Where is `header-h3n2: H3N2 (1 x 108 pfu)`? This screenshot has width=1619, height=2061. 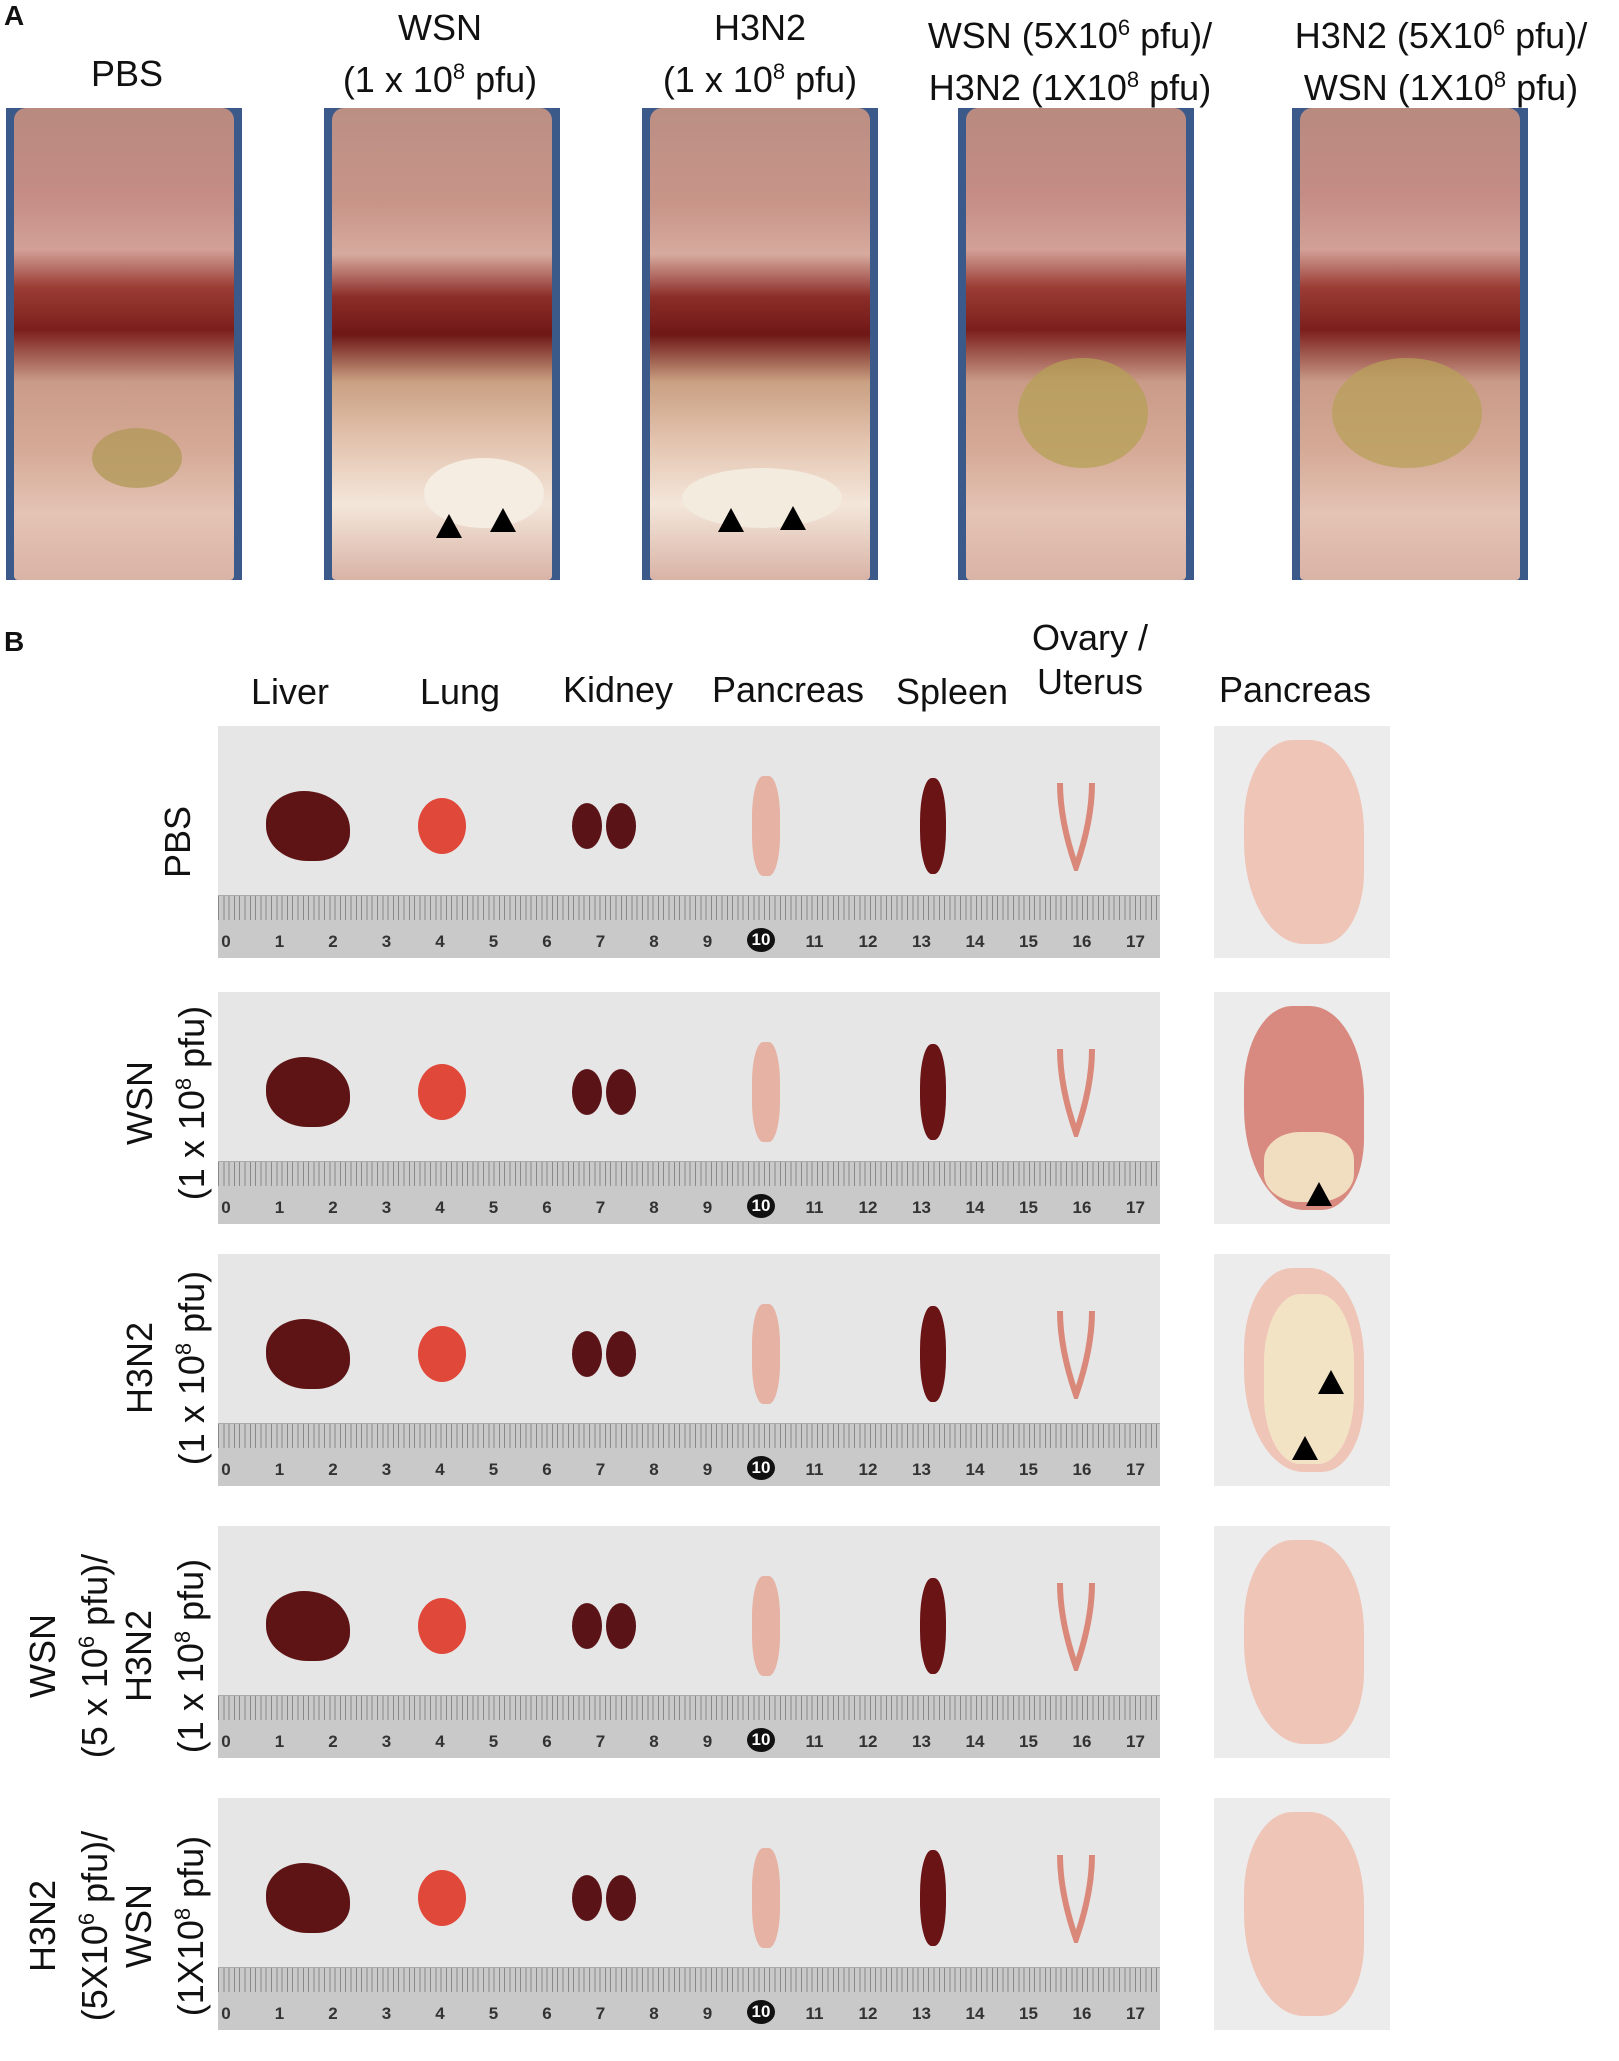 header-h3n2: H3N2 (1 x 108 pfu) is located at coordinates (760, 54).